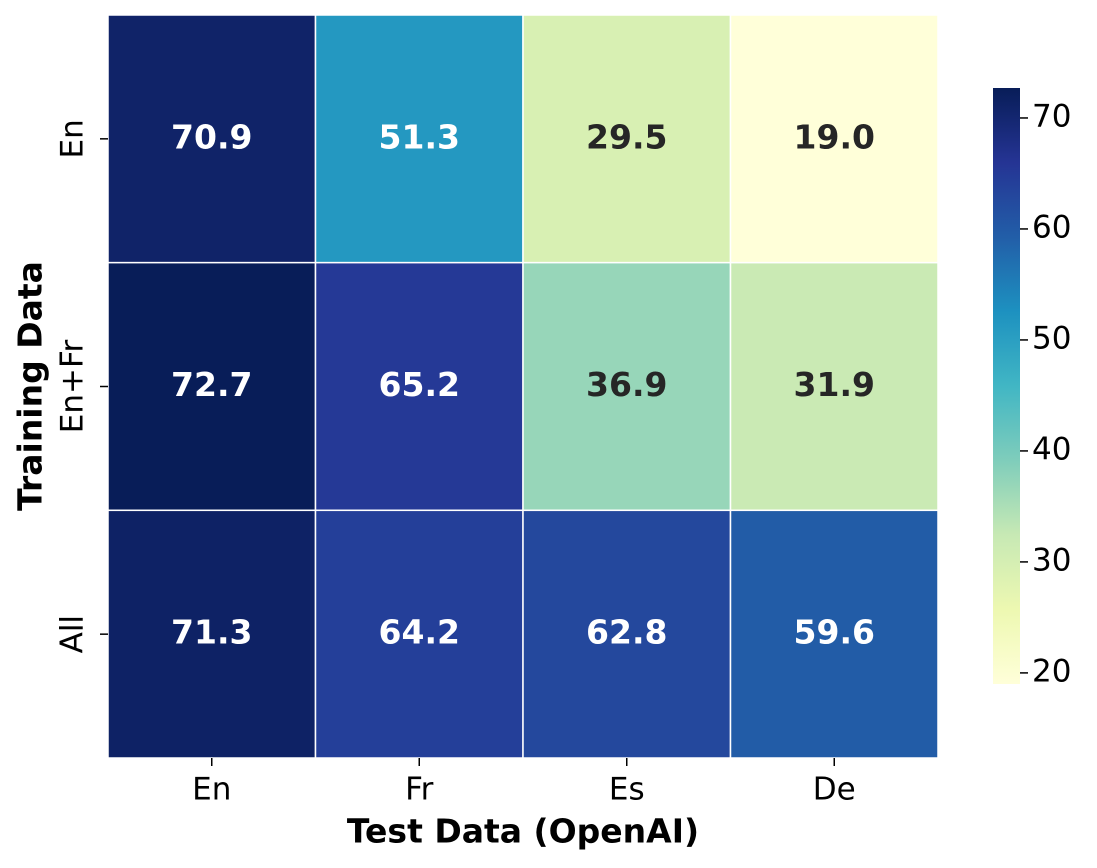  I want to click on x-tick-label: De, so click(834, 790).